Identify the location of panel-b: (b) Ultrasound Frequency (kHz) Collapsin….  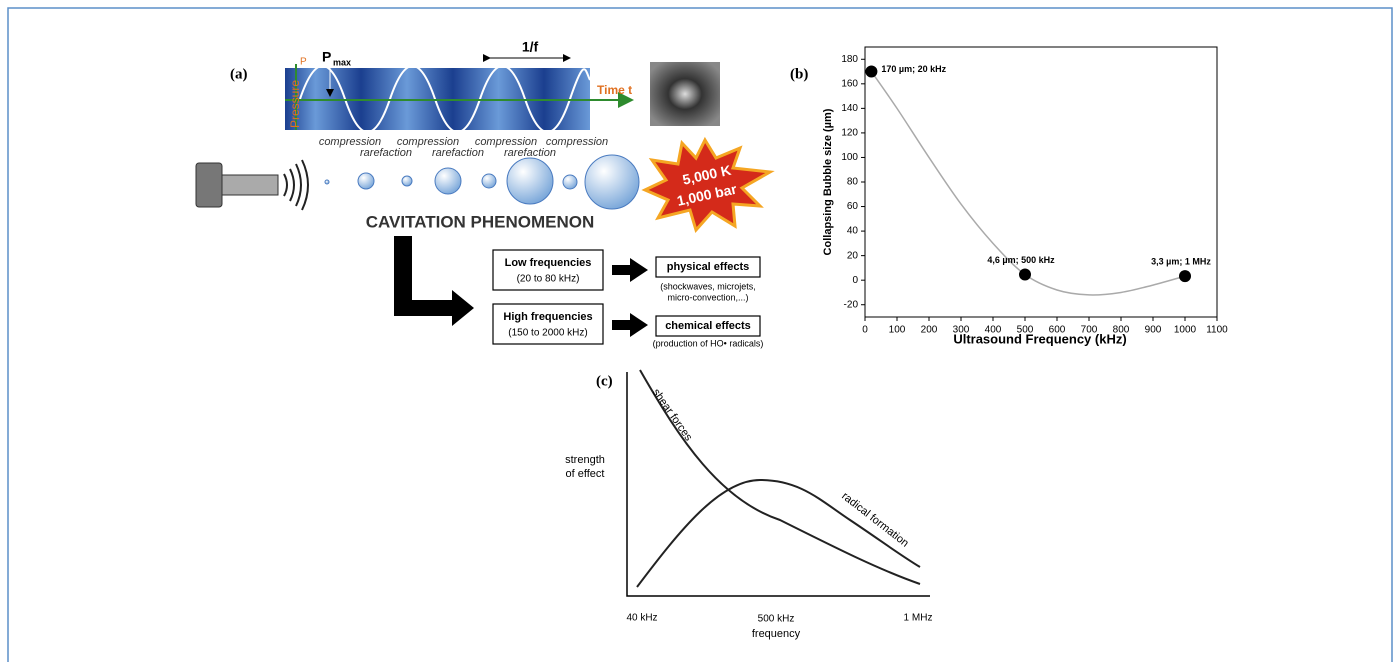
(1009, 196).